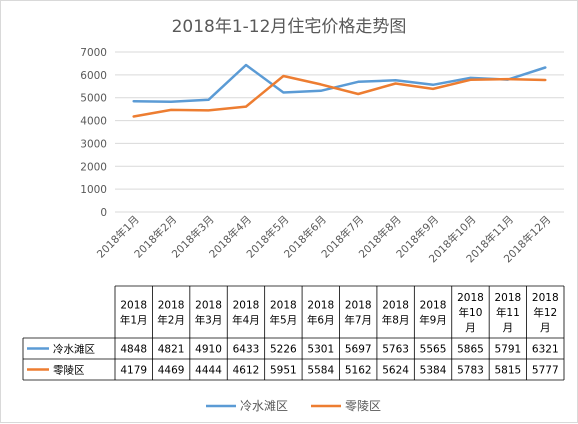 The width and height of the screenshot is (578, 424). What do you see at coordinates (508, 371) in the screenshot?
I see `table-cell-value: 5815` at bounding box center [508, 371].